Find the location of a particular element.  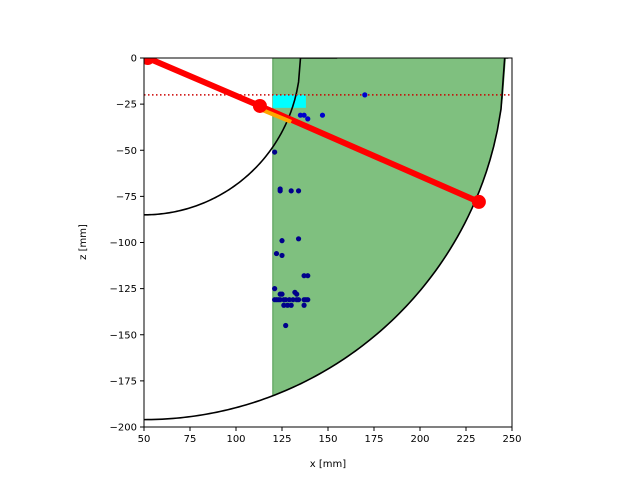

y-tick-label: −200 is located at coordinates (123, 428).